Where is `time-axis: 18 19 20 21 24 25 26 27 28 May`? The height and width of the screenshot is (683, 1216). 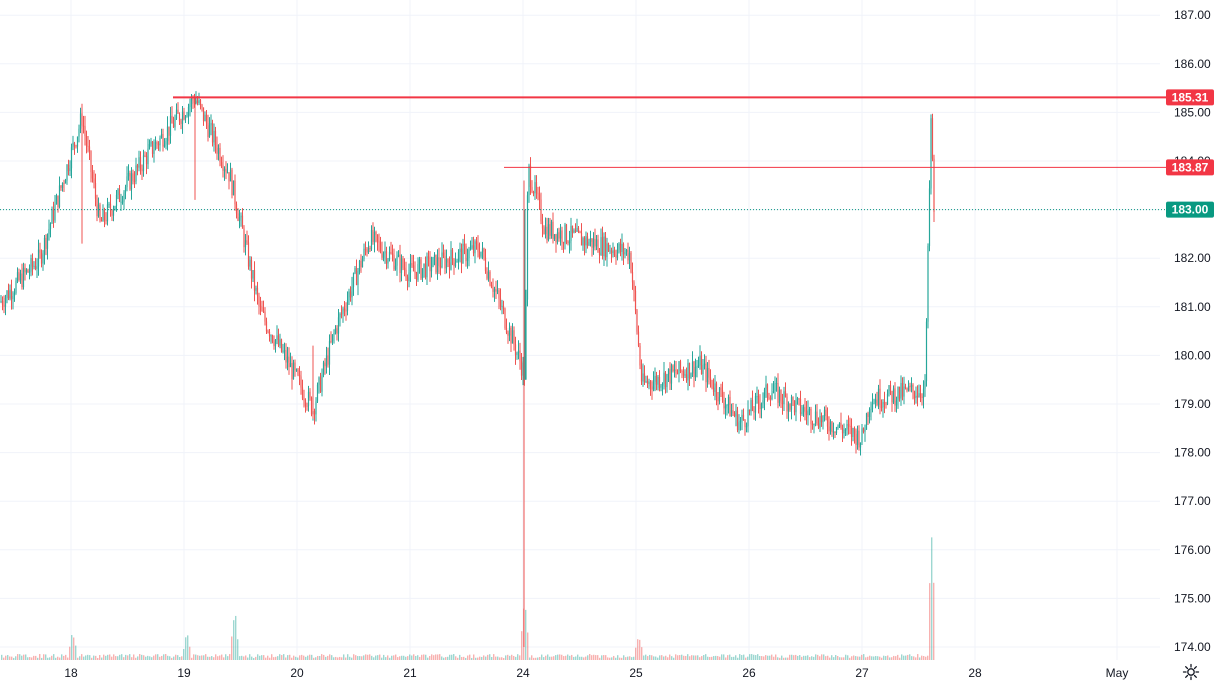 time-axis: 18 19 20 21 24 25 26 27 28 May is located at coordinates (596, 673).